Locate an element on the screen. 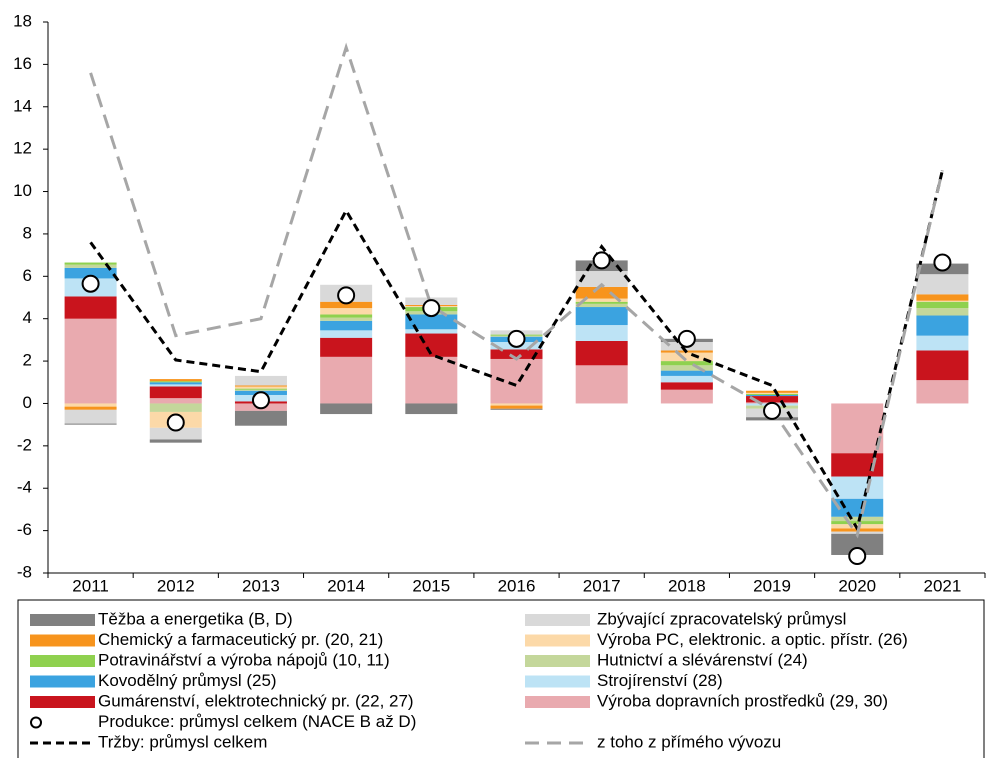 This screenshot has width=990, height=758. y-tick-label: 0 is located at coordinates (27, 402).